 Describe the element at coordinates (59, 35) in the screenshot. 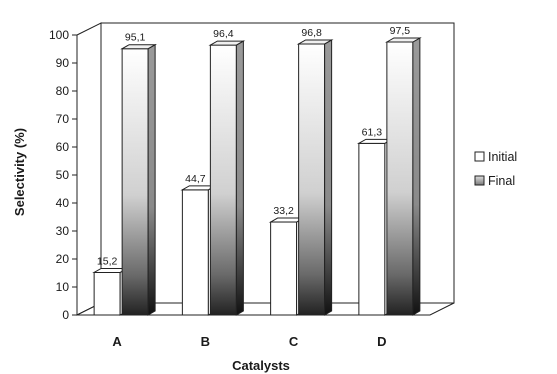

I see `y-tick-label: 100` at that location.